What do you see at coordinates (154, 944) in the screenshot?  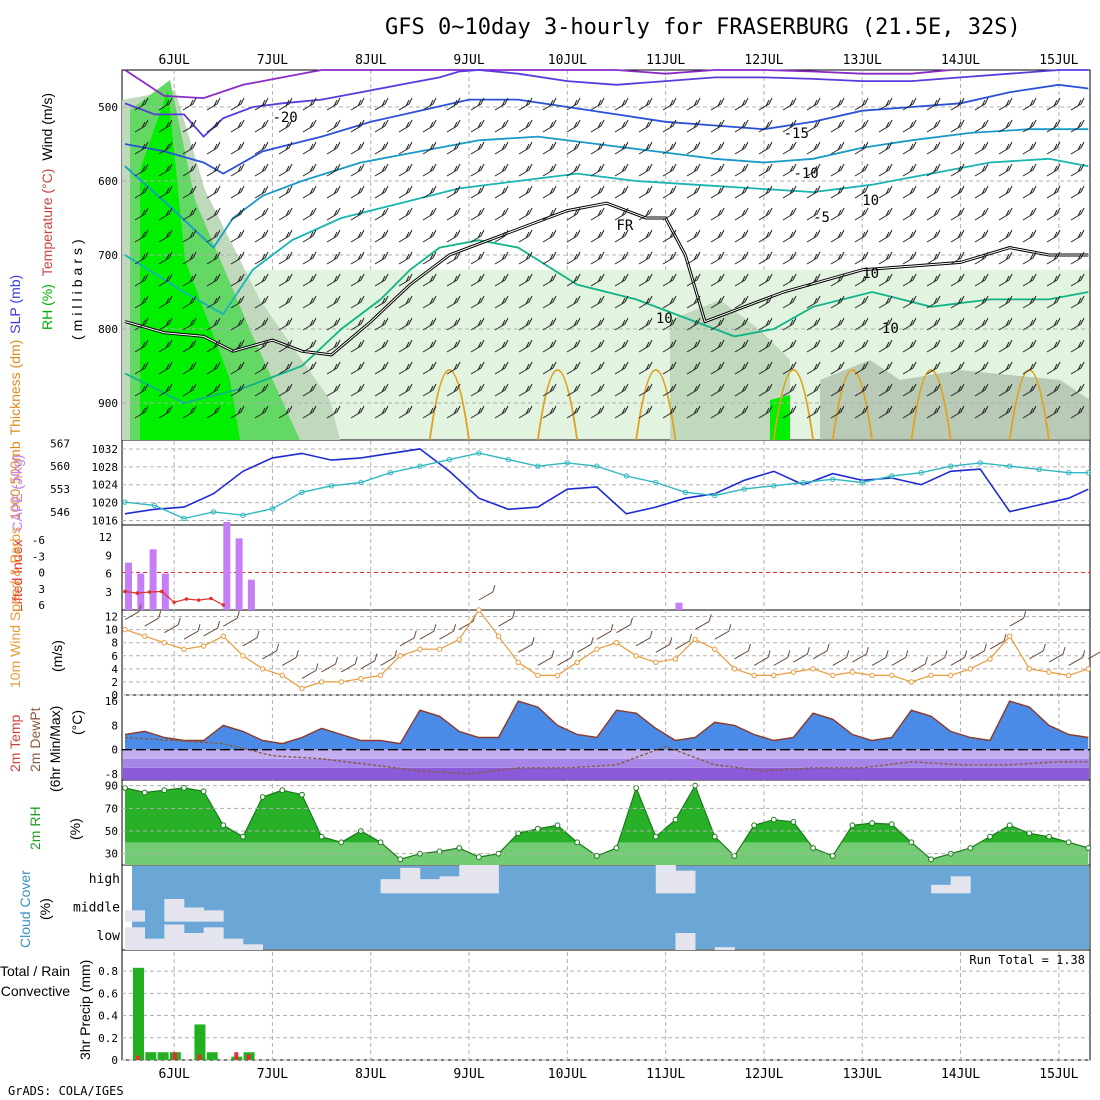 I see `cloud-low-bar` at bounding box center [154, 944].